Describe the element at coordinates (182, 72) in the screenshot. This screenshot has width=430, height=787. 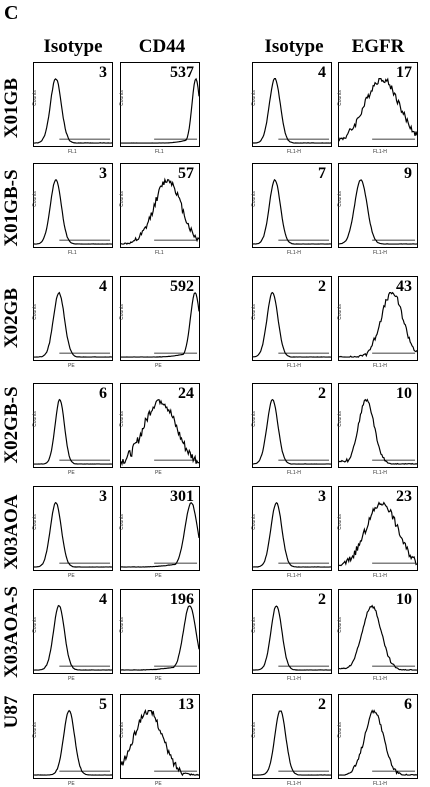
I see `mfi-value: 537` at that location.